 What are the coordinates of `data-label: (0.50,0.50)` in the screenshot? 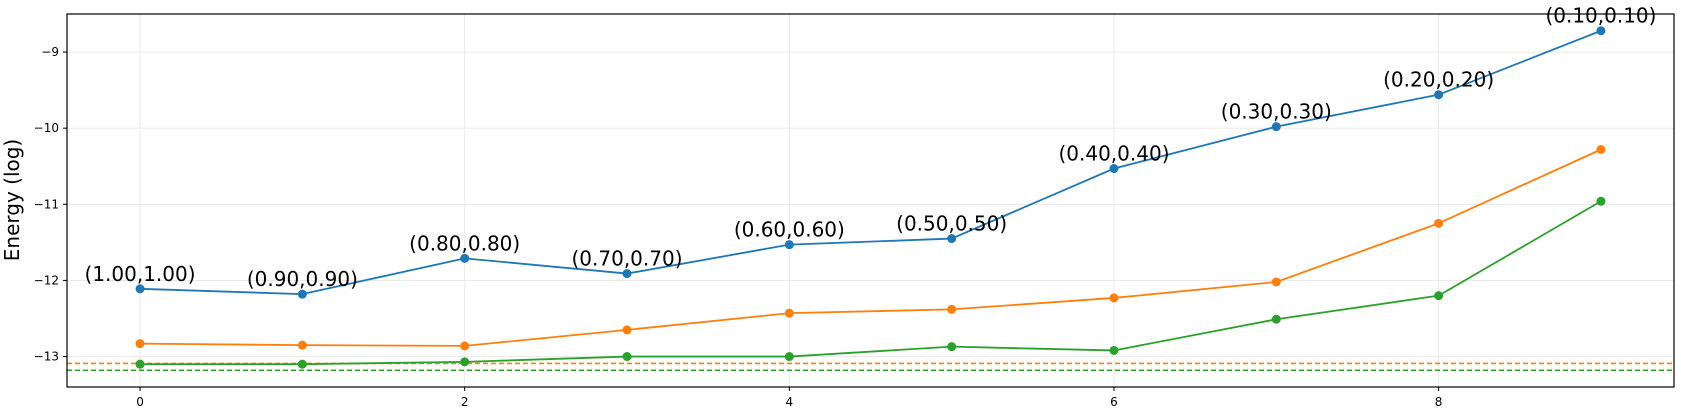 It's located at (951, 224).